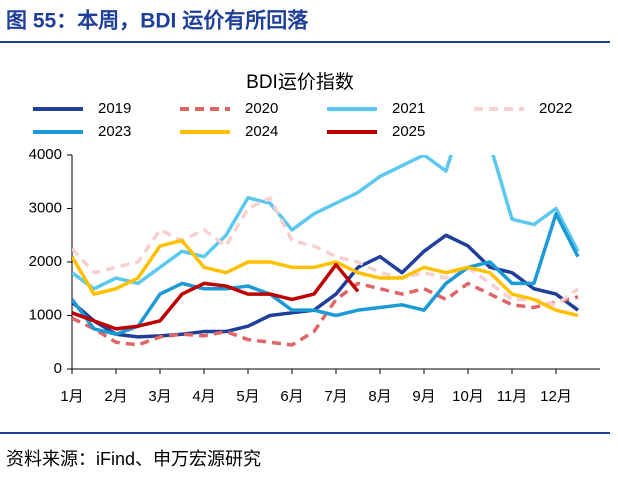 This screenshot has height=485, width=618. What do you see at coordinates (468, 396) in the screenshot?
I see `x-tick-label: 10月` at bounding box center [468, 396].